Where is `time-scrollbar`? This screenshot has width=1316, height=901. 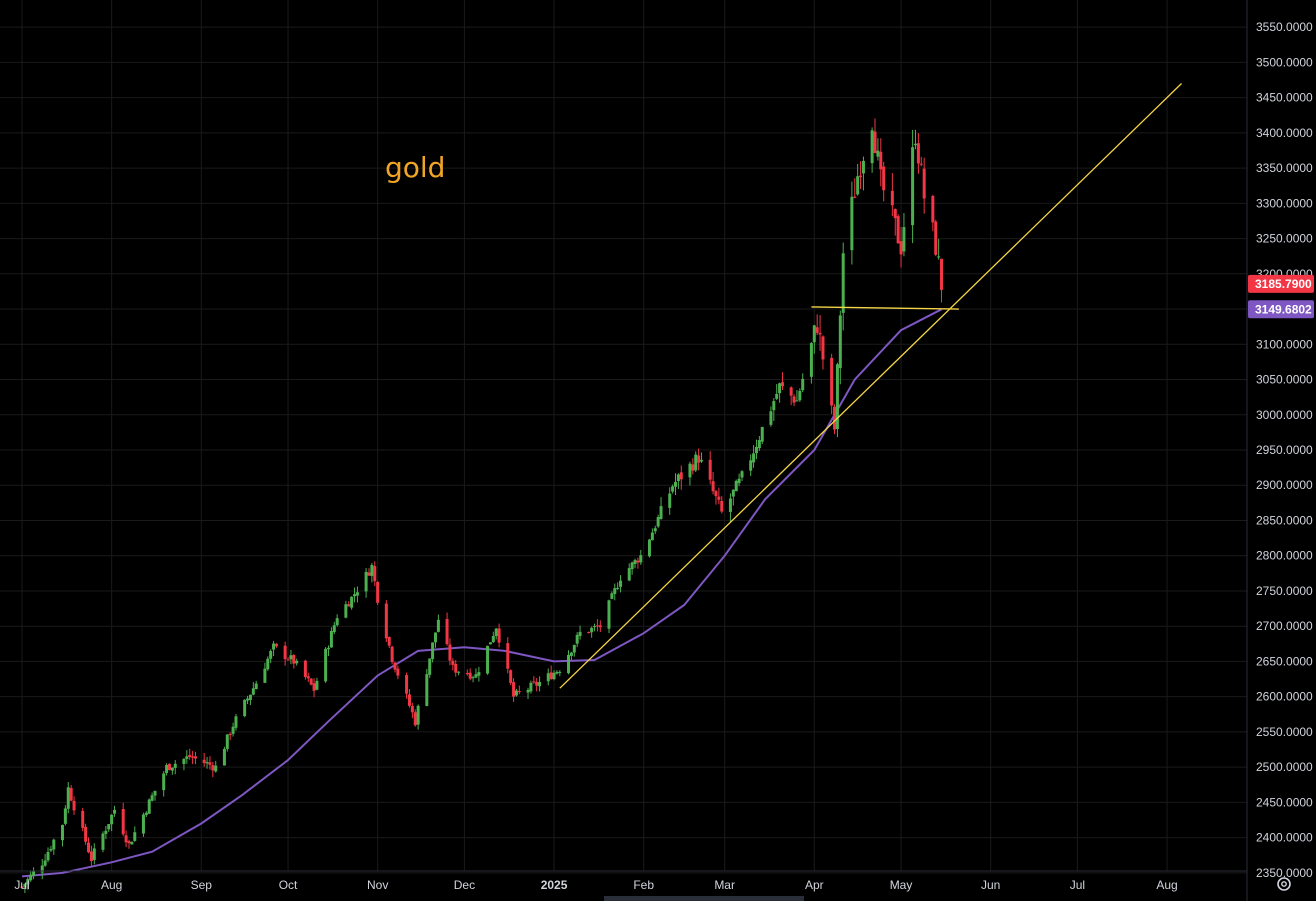
time-scrollbar is located at coordinates (704, 898).